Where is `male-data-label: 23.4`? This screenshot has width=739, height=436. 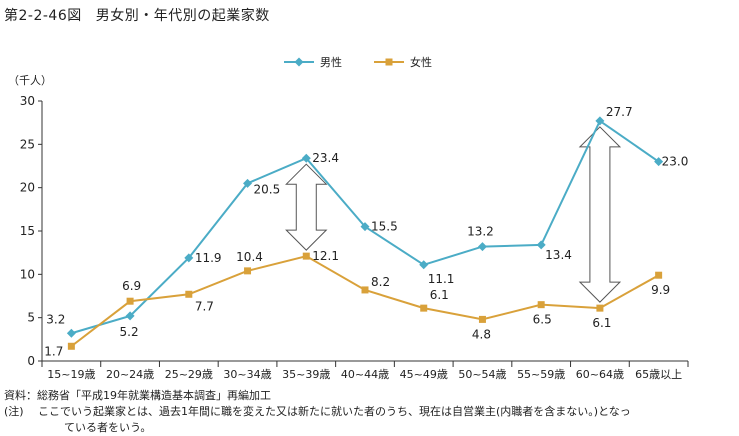 male-data-label: 23.4 is located at coordinates (325, 158).